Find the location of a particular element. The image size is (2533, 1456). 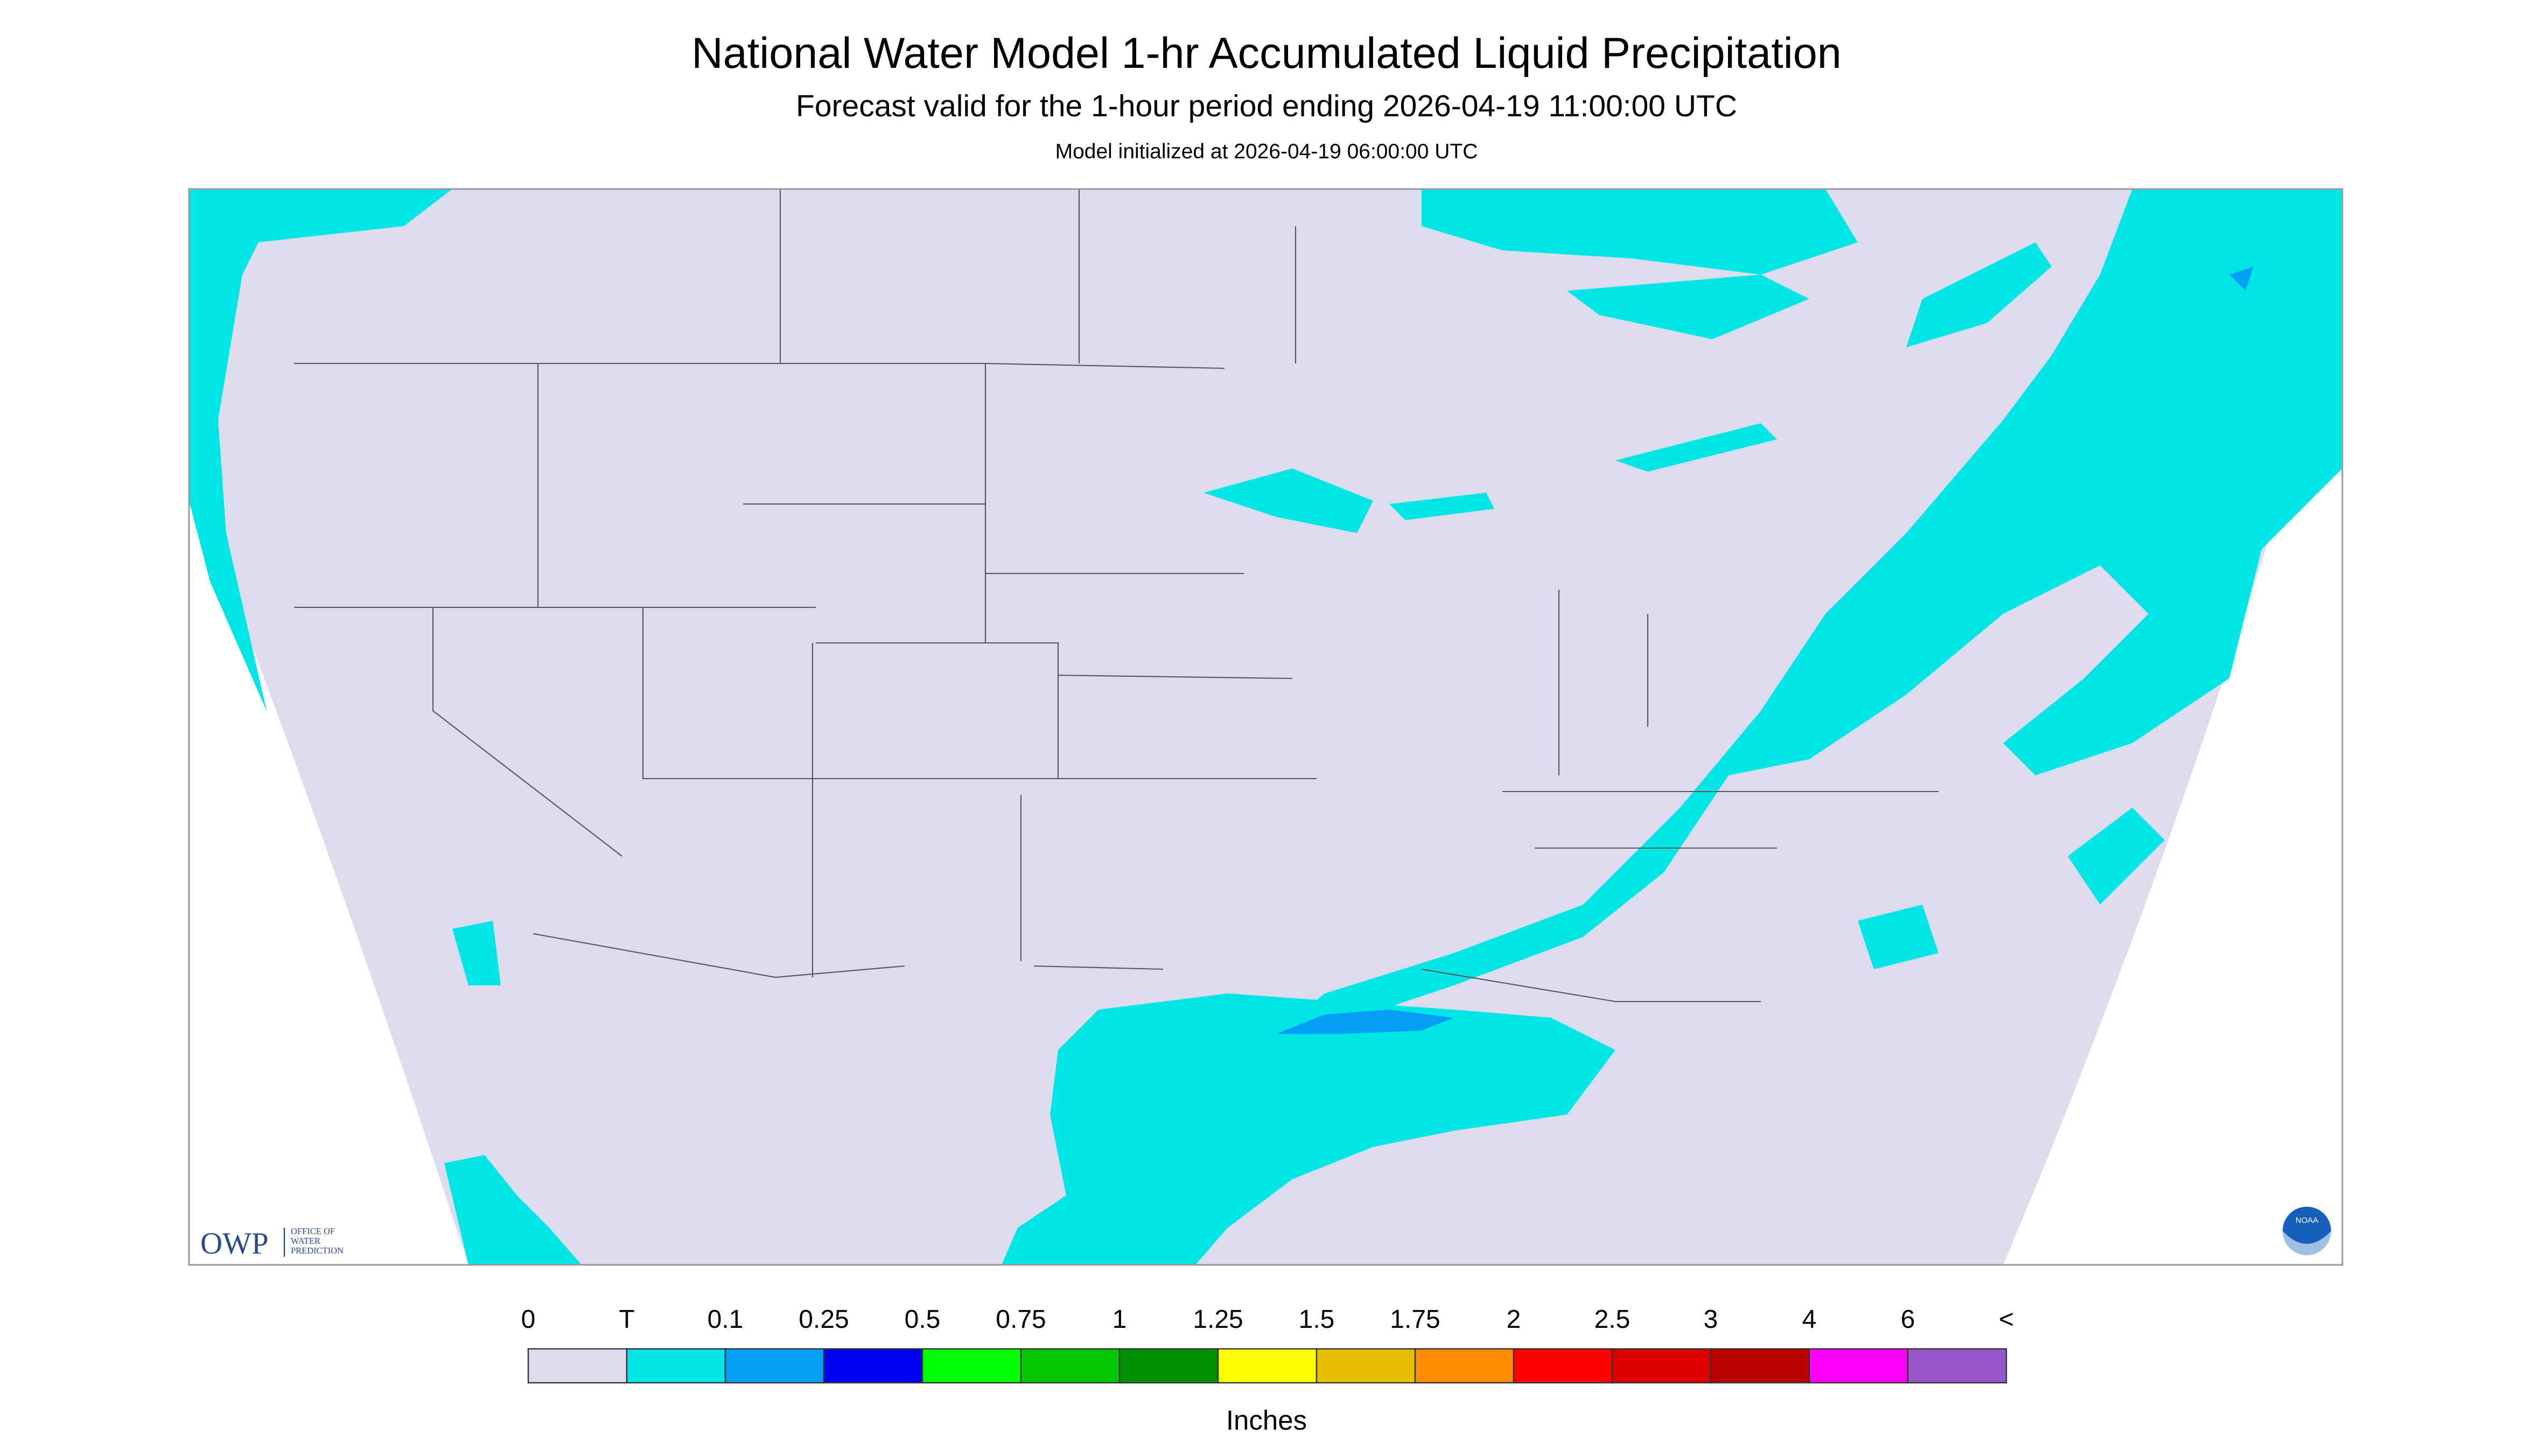

legend-label: 1.25 is located at coordinates (1218, 1319).